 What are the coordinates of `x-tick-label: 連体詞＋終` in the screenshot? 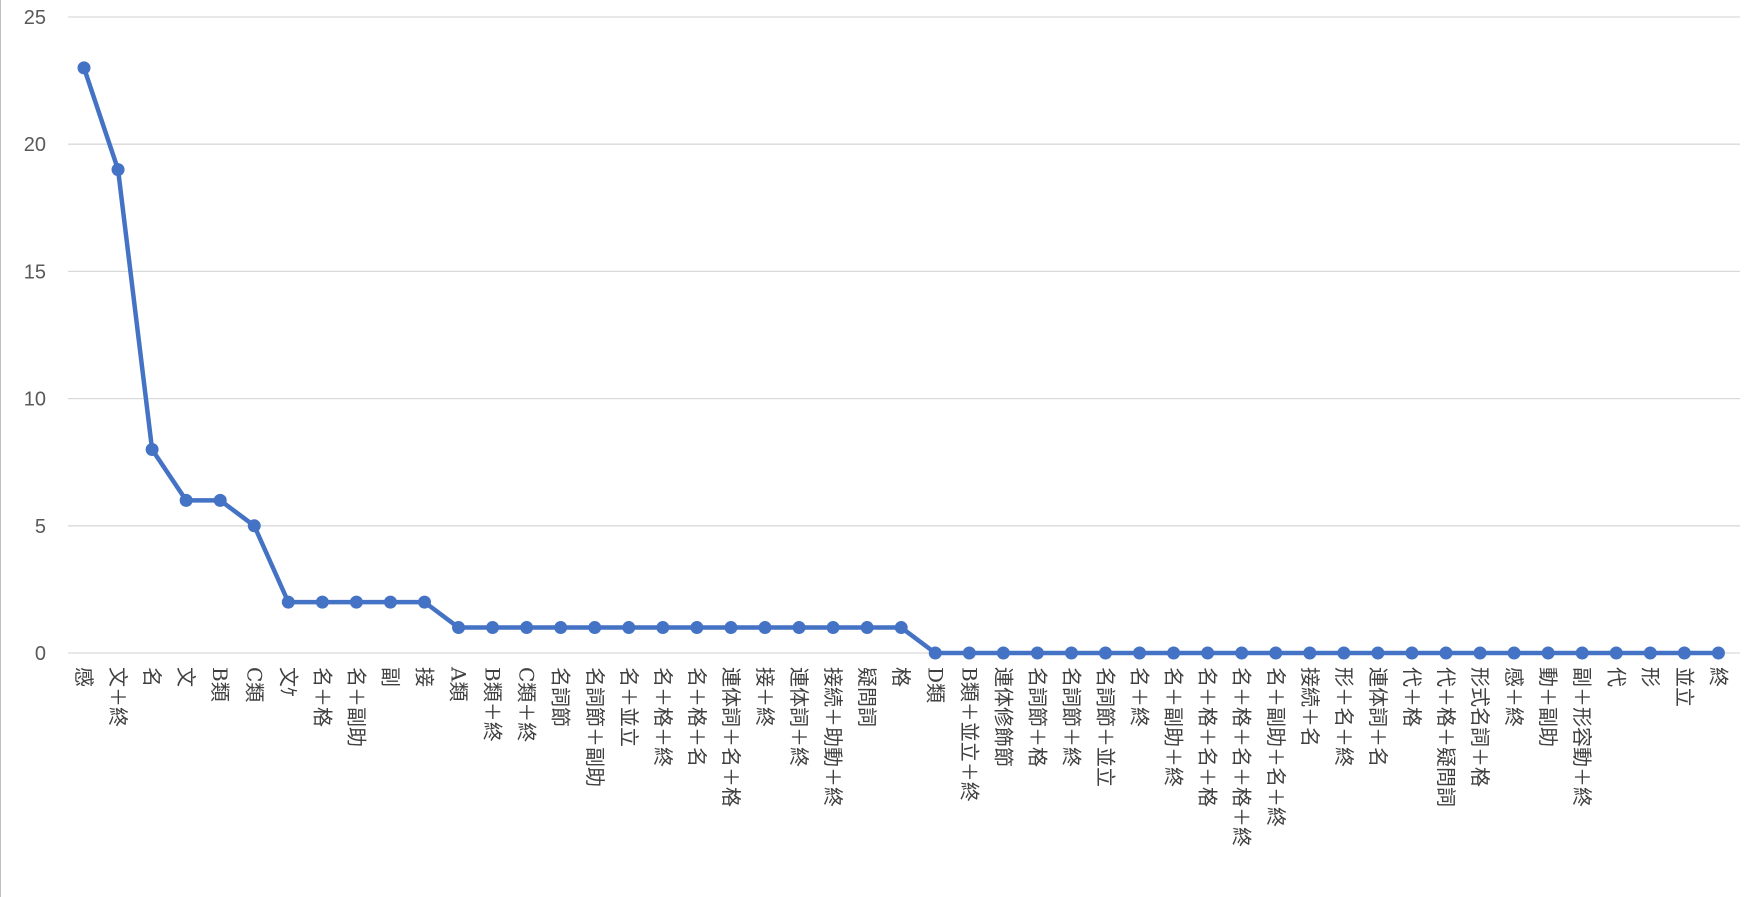 It's located at (799, 717).